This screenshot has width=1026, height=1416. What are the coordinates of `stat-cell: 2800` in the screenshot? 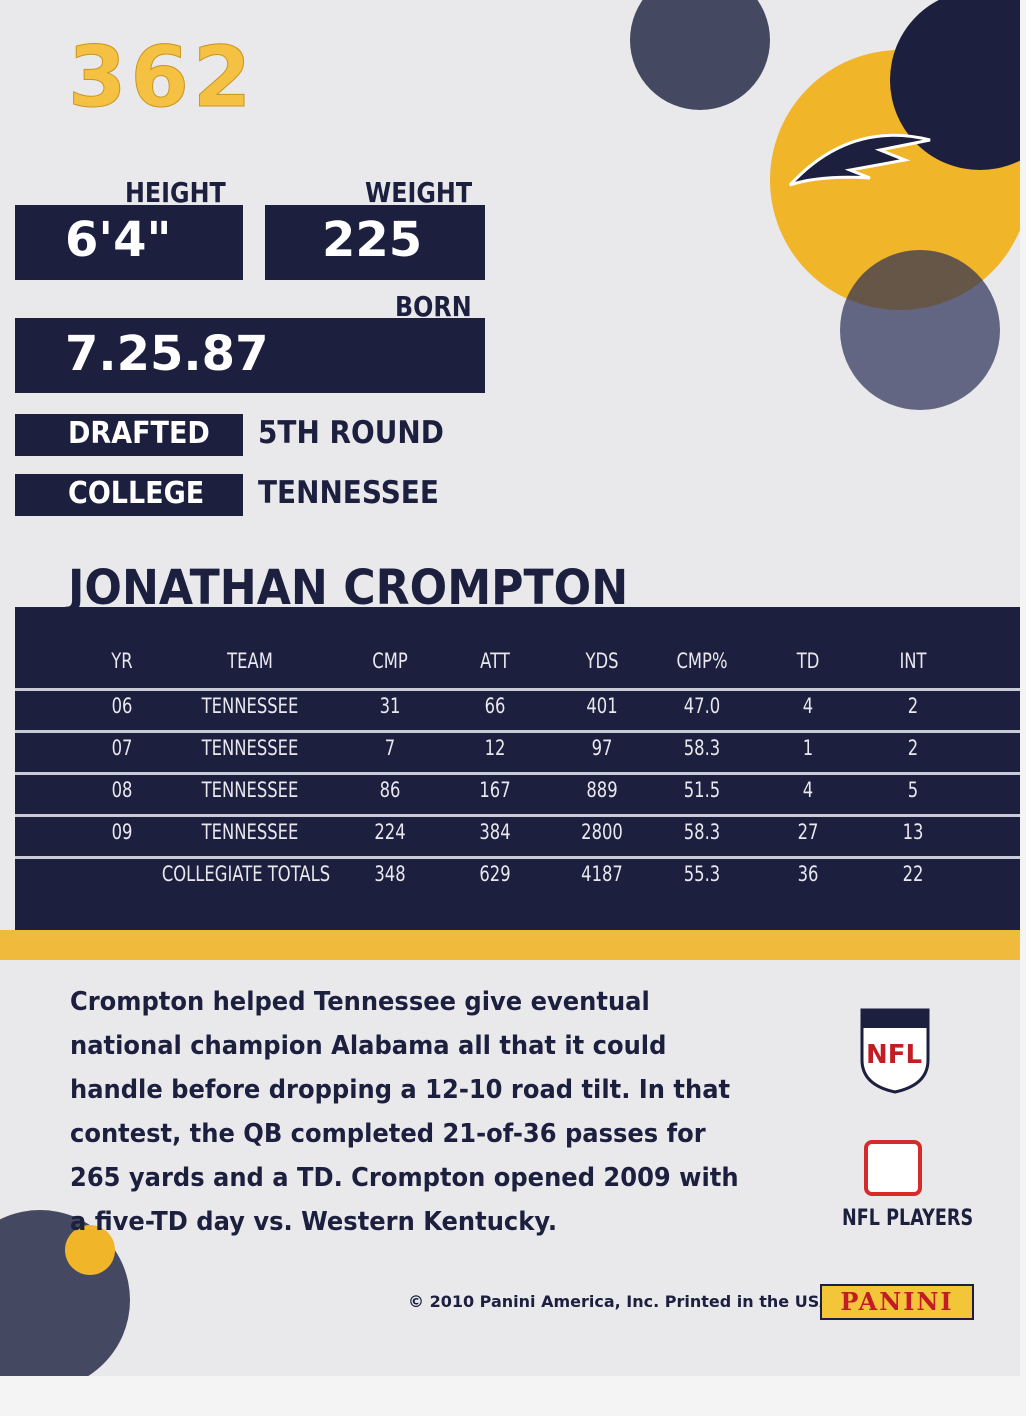 It's located at (602, 832).